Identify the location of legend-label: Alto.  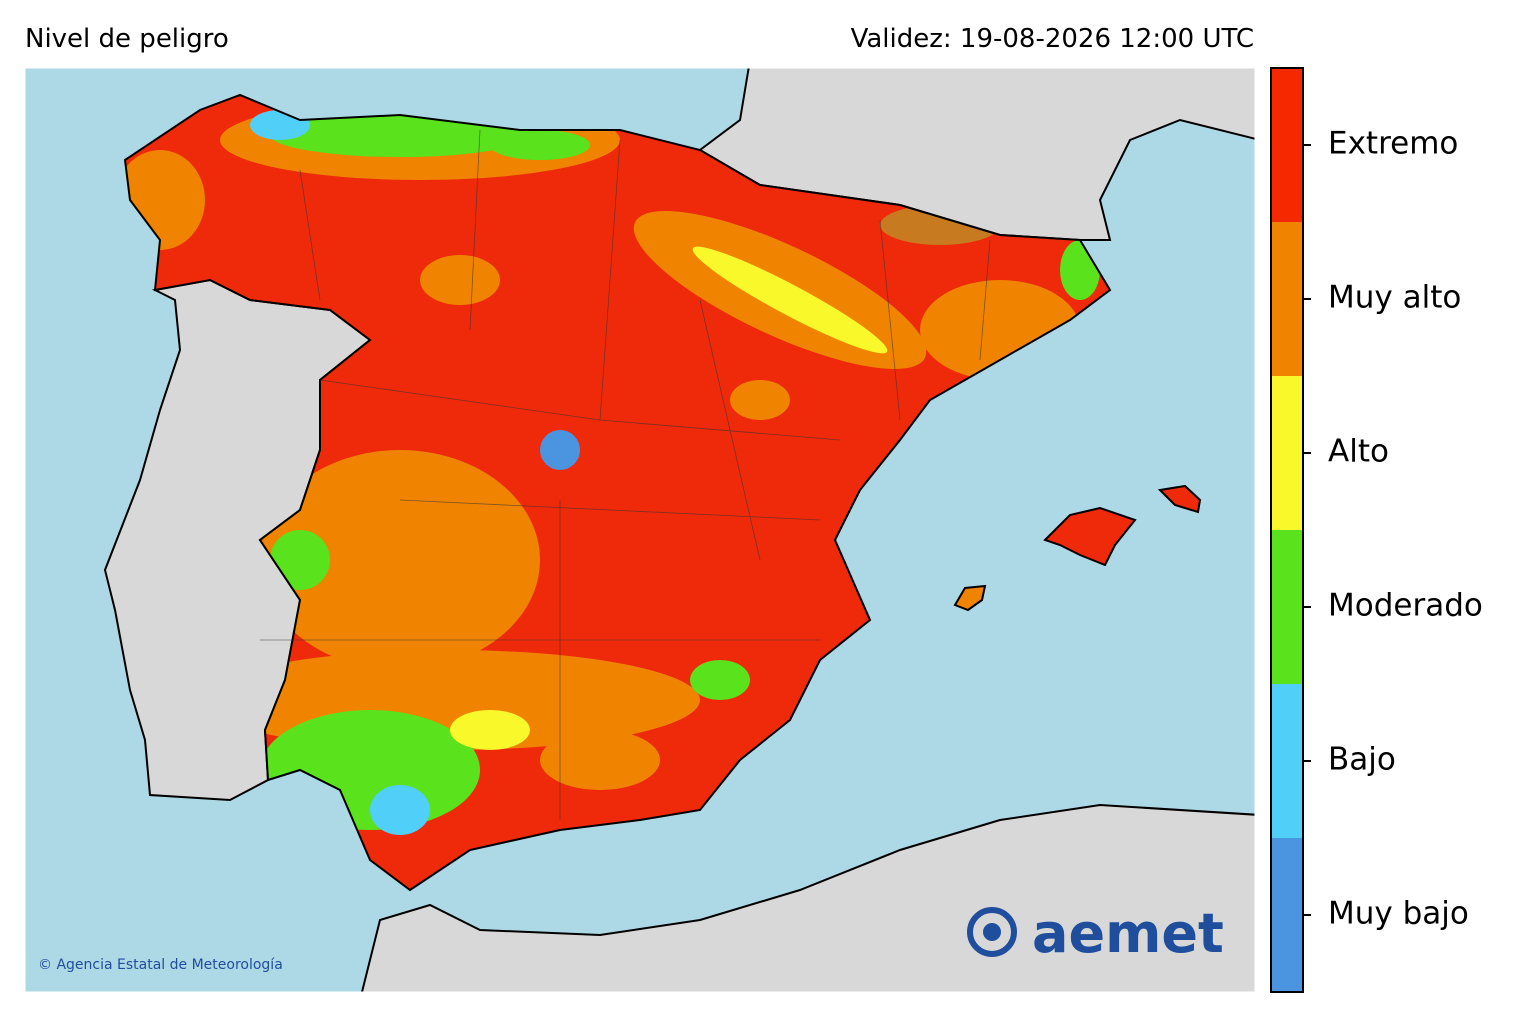
(1358, 452).